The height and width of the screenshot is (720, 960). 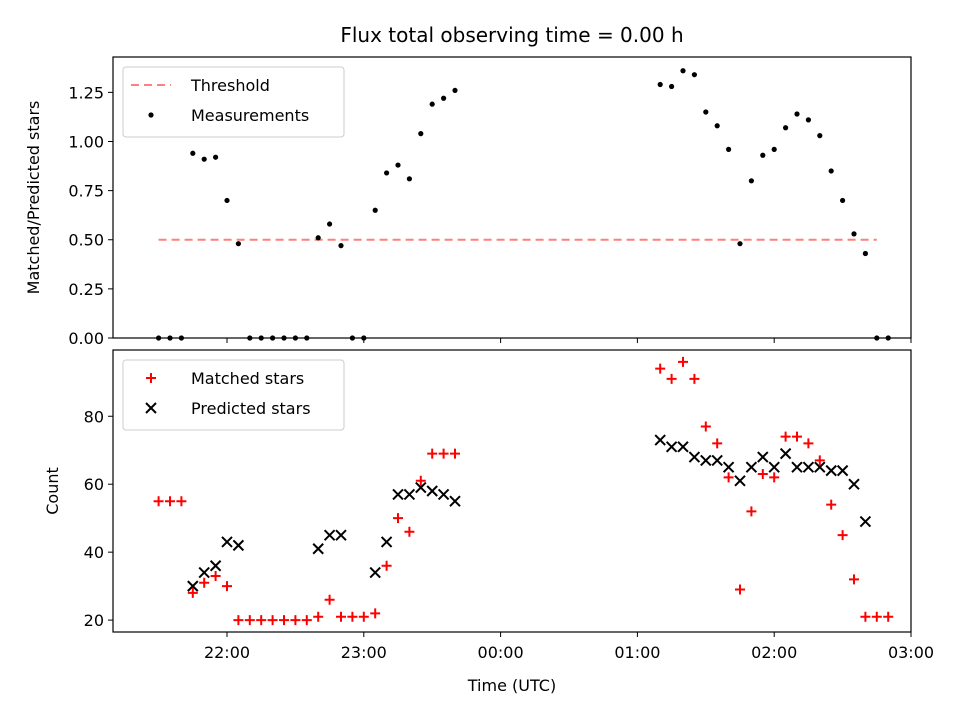 I want to click on ratio-y-tick-label: 1.25, so click(x=86, y=92).